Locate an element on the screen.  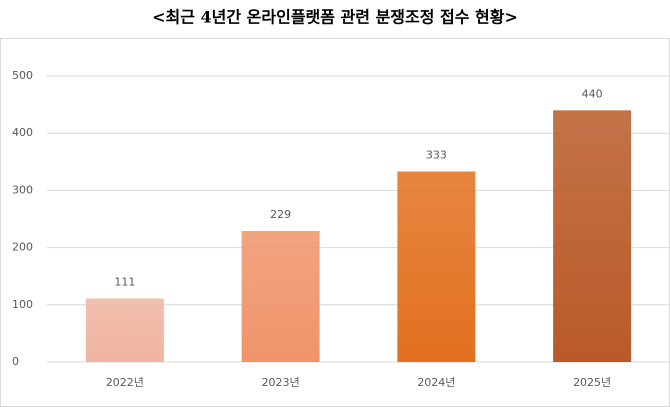
x-tick-label: 2023년 is located at coordinates (281, 382).